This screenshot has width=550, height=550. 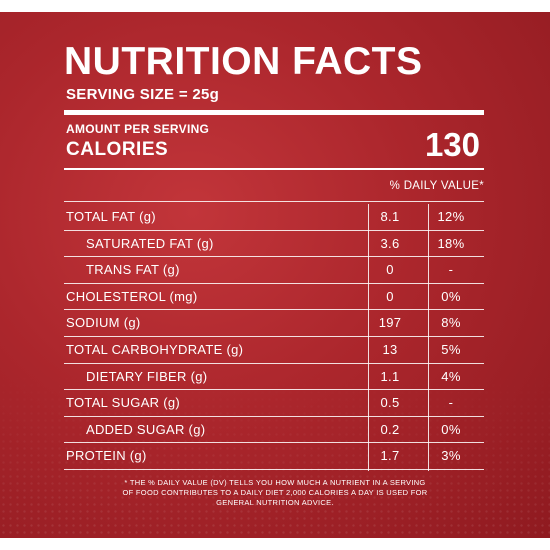 What do you see at coordinates (274, 112) in the screenshot?
I see `thick-divider` at bounding box center [274, 112].